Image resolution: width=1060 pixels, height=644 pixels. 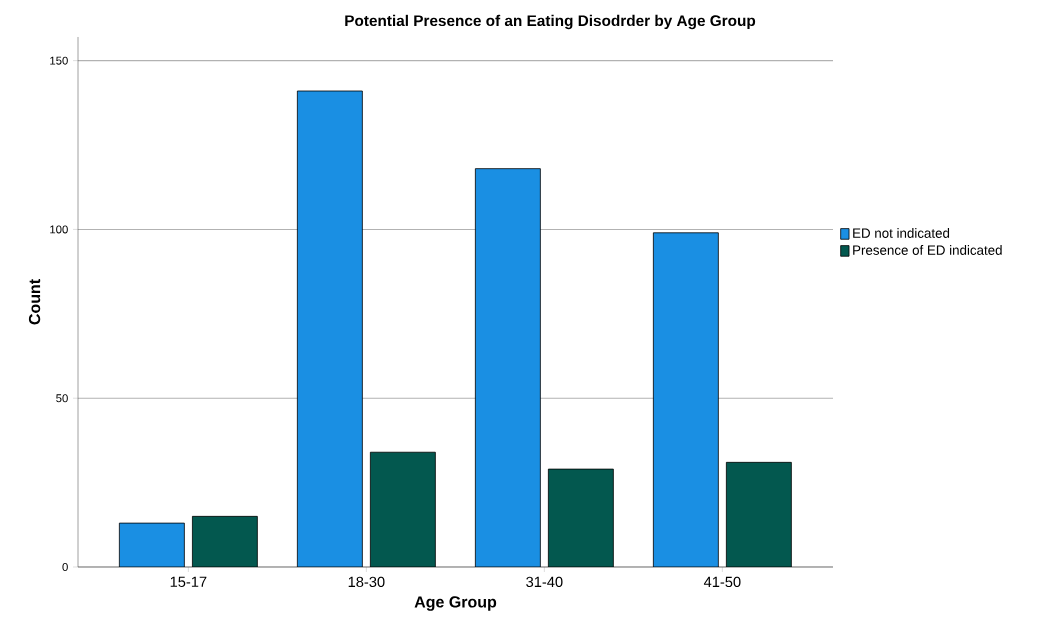 I want to click on y-tick-label: 0, so click(x=65, y=567).